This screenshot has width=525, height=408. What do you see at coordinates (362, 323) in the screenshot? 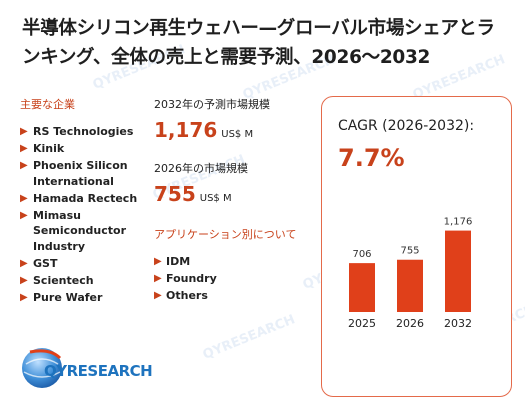
I see `tick-label-2025: 2025` at bounding box center [362, 323].